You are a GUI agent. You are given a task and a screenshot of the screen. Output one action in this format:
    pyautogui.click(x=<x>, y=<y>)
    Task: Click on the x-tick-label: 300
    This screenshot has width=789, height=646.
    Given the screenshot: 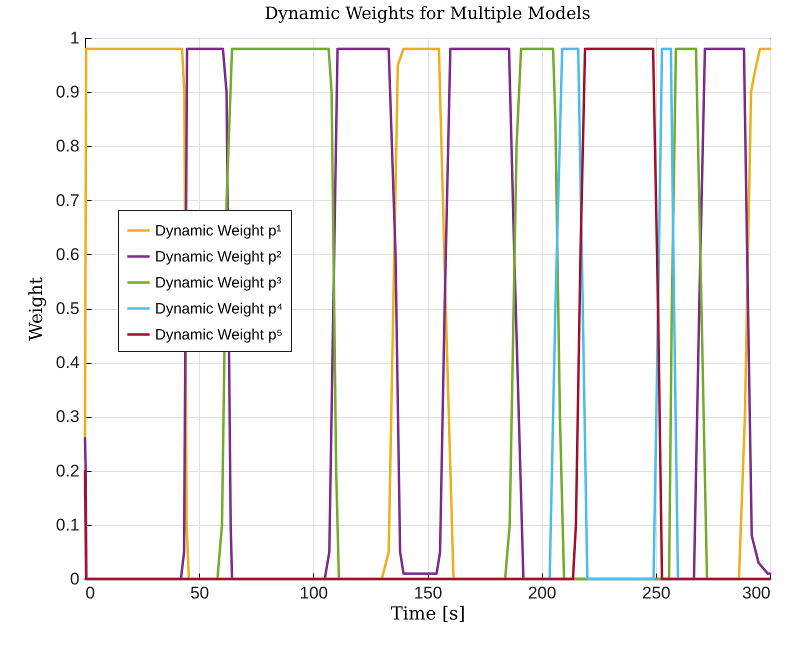 What is the action you would take?
    pyautogui.click(x=756, y=593)
    